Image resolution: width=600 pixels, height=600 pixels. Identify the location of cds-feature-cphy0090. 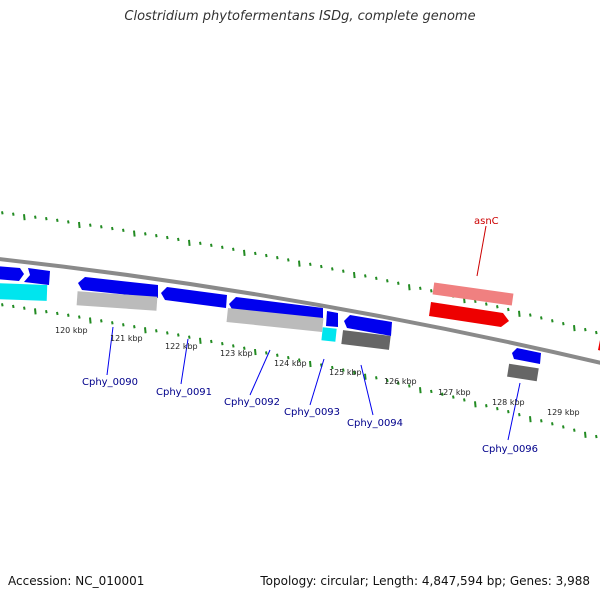
(118, 287).